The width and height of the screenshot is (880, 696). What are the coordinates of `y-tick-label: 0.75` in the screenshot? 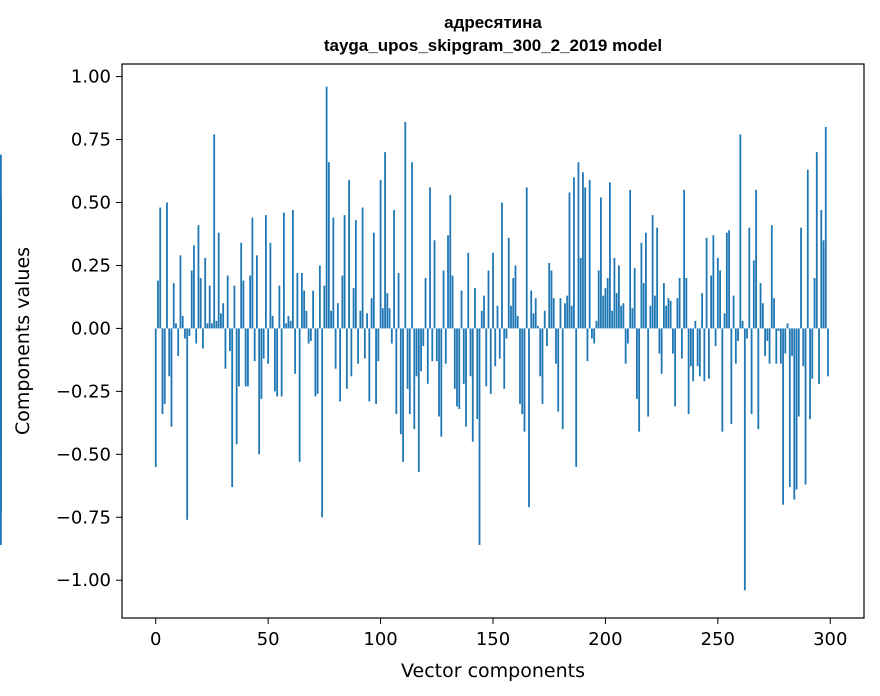 It's located at (91, 140).